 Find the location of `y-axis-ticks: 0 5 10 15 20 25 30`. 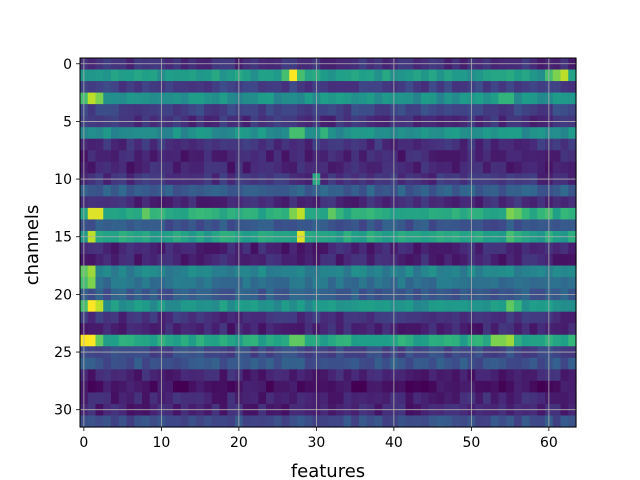

y-axis-ticks: 0 5 10 15 20 25 30 is located at coordinates (67, 238).